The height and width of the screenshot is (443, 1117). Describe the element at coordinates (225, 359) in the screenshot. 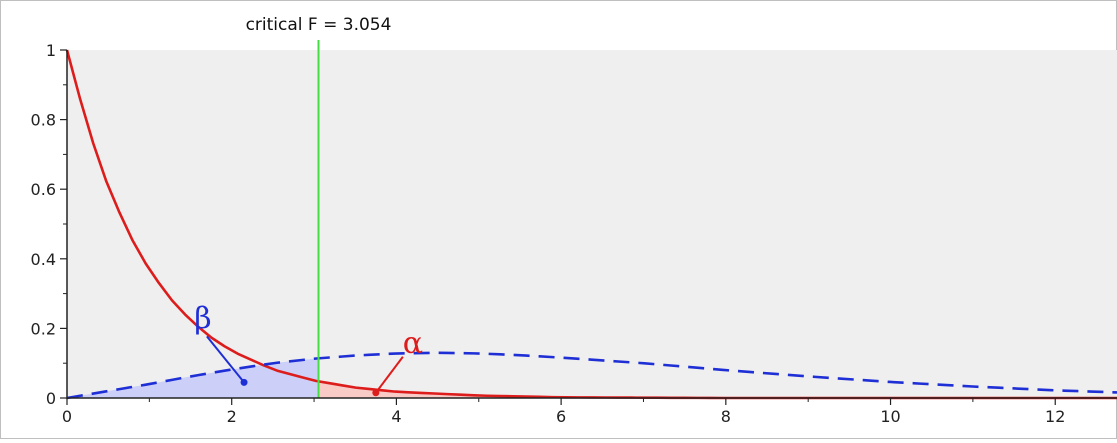

I see `beta-pointer-line` at that location.